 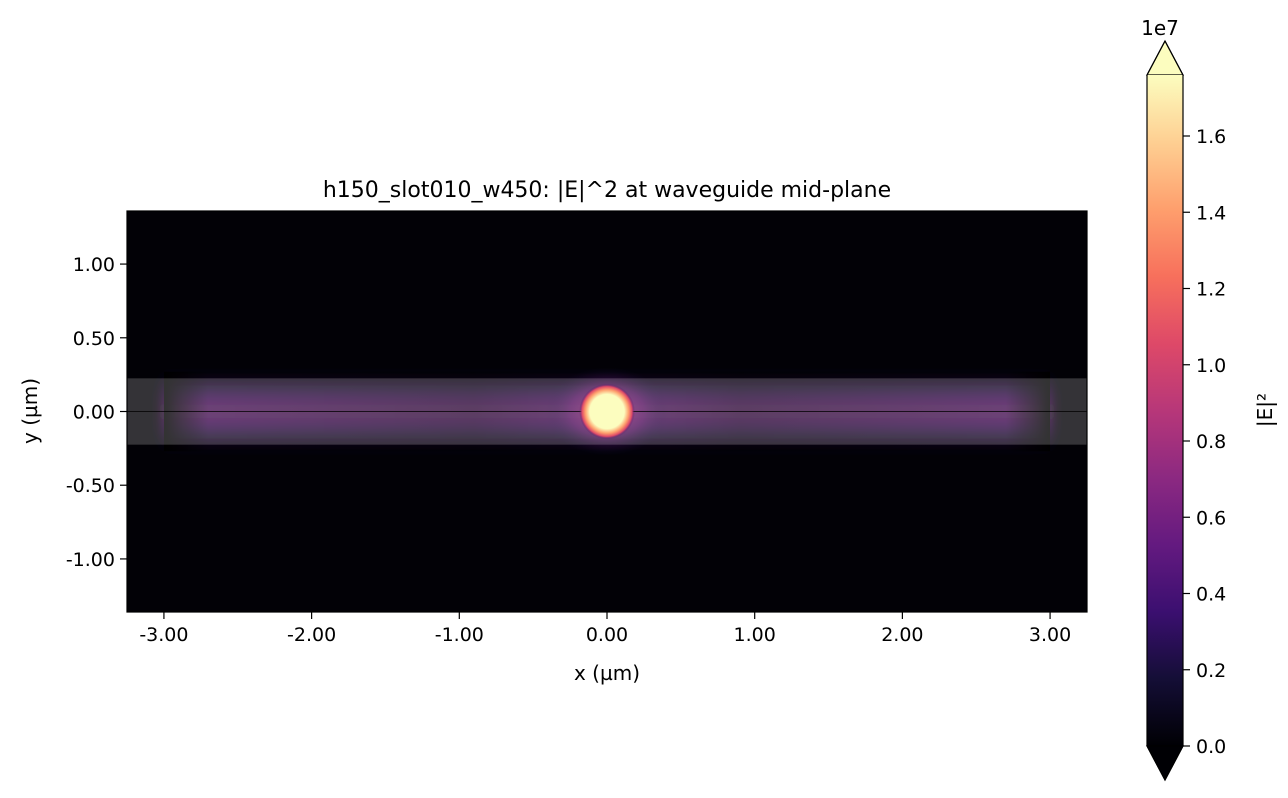 What do you see at coordinates (1265, 410) in the screenshot?
I see `colorbar-label: |E|²` at bounding box center [1265, 410].